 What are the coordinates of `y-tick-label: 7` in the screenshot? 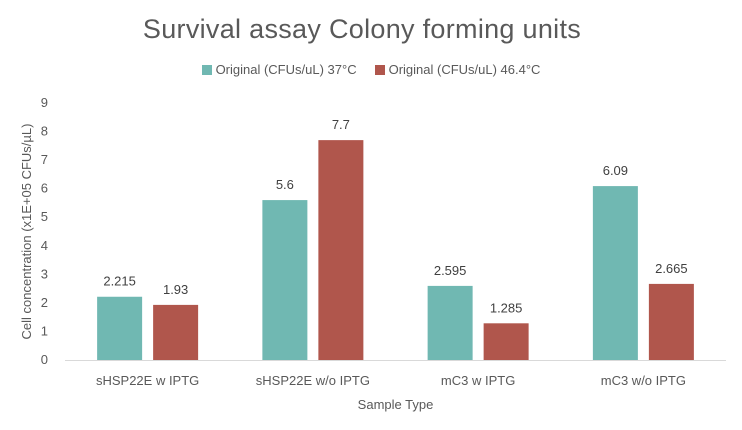 It's located at (44, 159).